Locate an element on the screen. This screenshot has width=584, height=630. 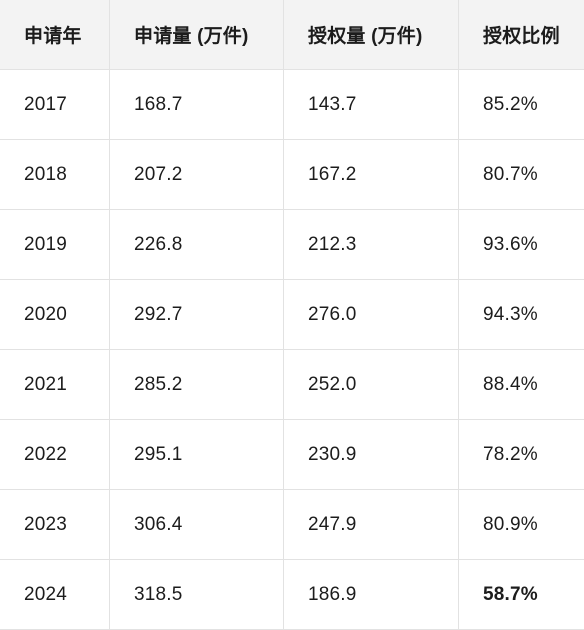
table-header-row: 申请年 申请量 (万件) 授权量 (万件) 授权比例 is located at coordinates (292, 35).